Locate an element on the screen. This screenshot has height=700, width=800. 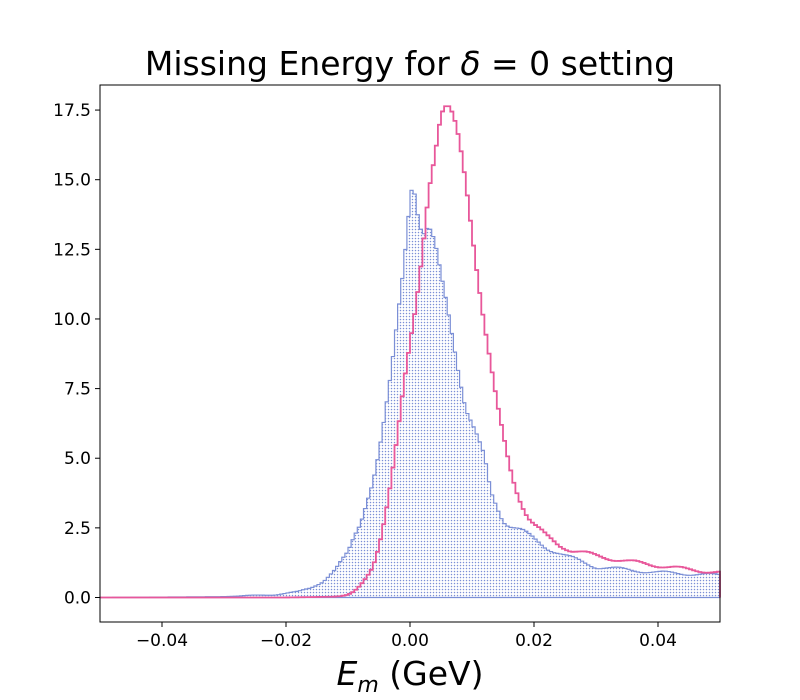
y-tick-label: 0.0 is located at coordinates (77, 598).